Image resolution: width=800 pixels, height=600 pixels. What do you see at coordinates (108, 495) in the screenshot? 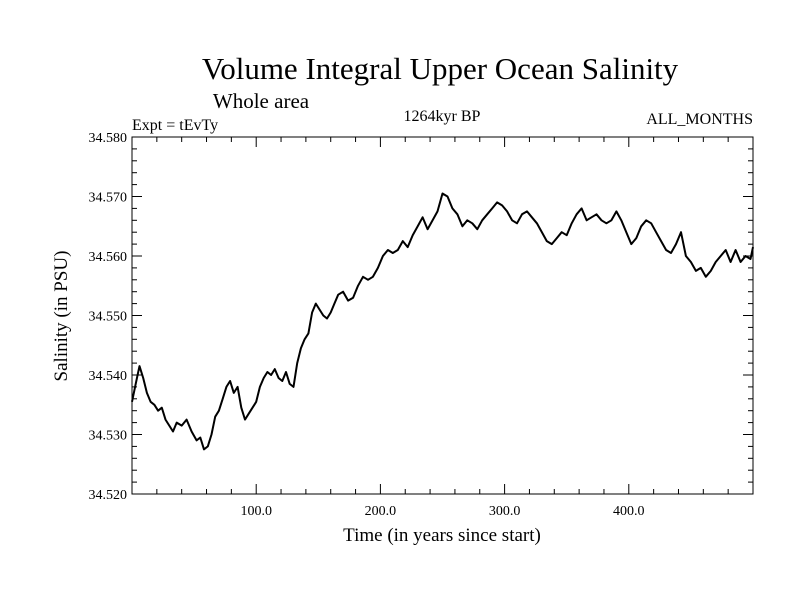
I see `y-tick-label: 34.520` at bounding box center [108, 495].